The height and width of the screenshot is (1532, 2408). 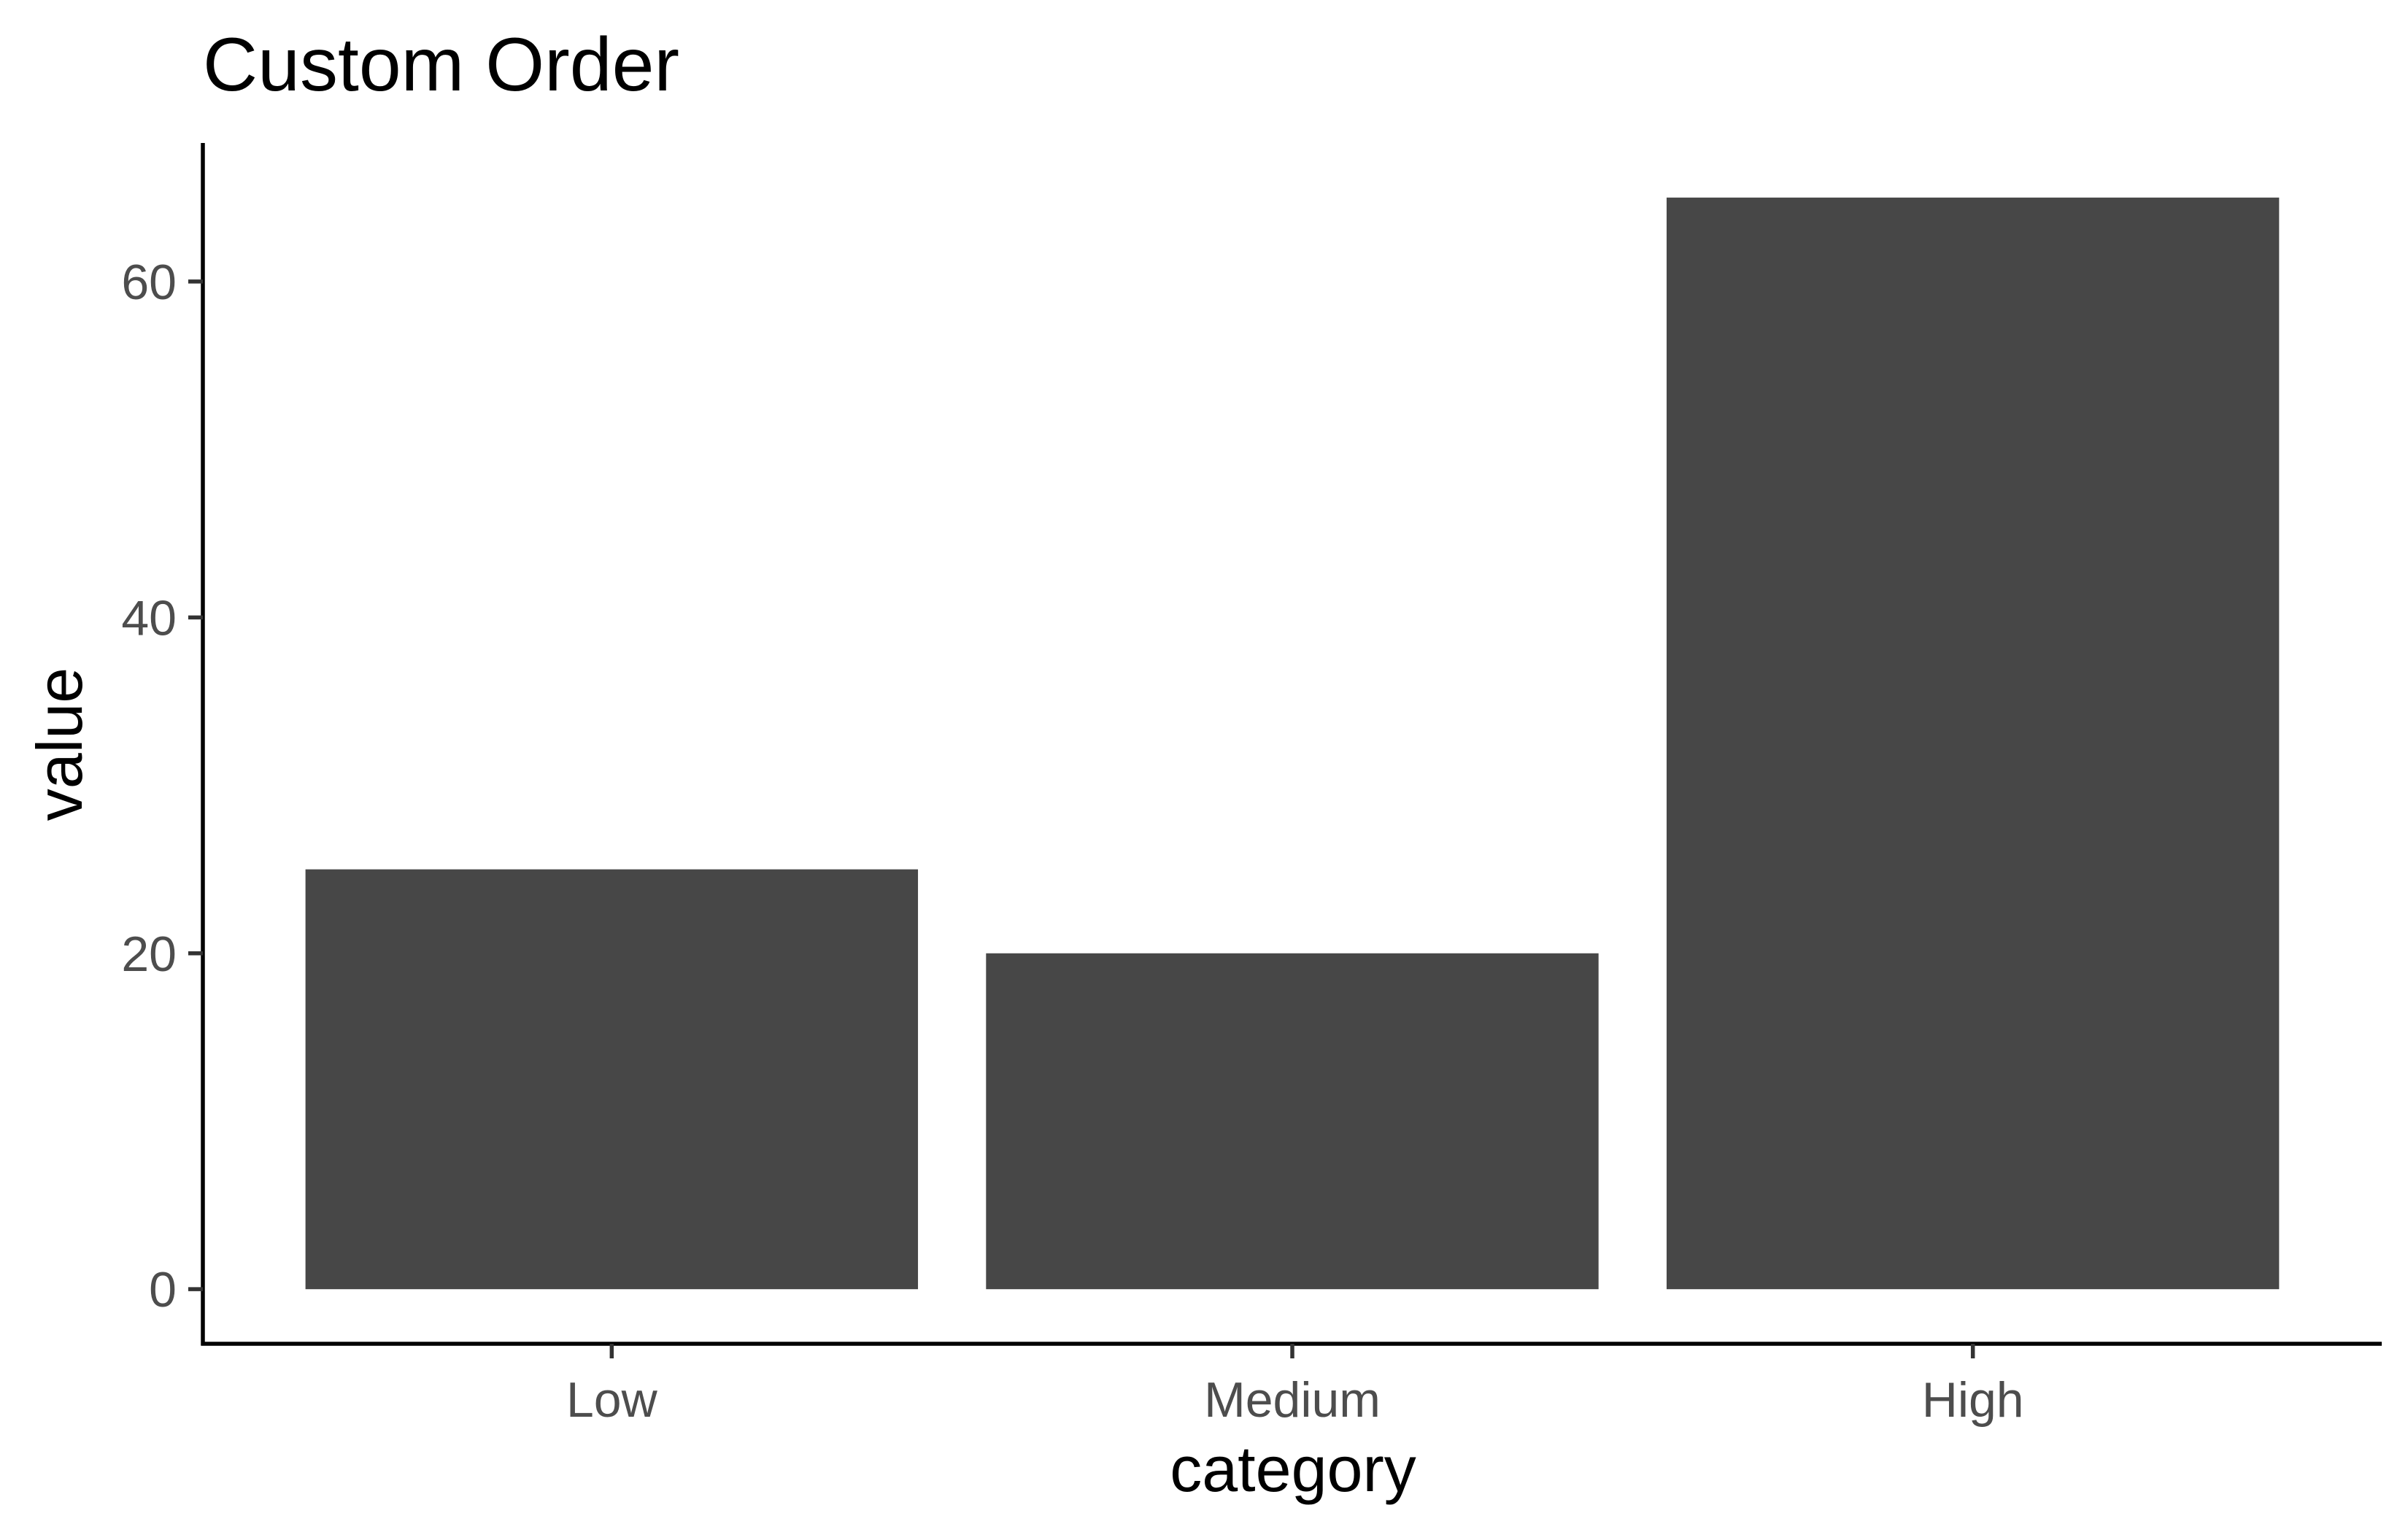 I want to click on y-ticks: 0 20 40 60, so click(x=162, y=787).